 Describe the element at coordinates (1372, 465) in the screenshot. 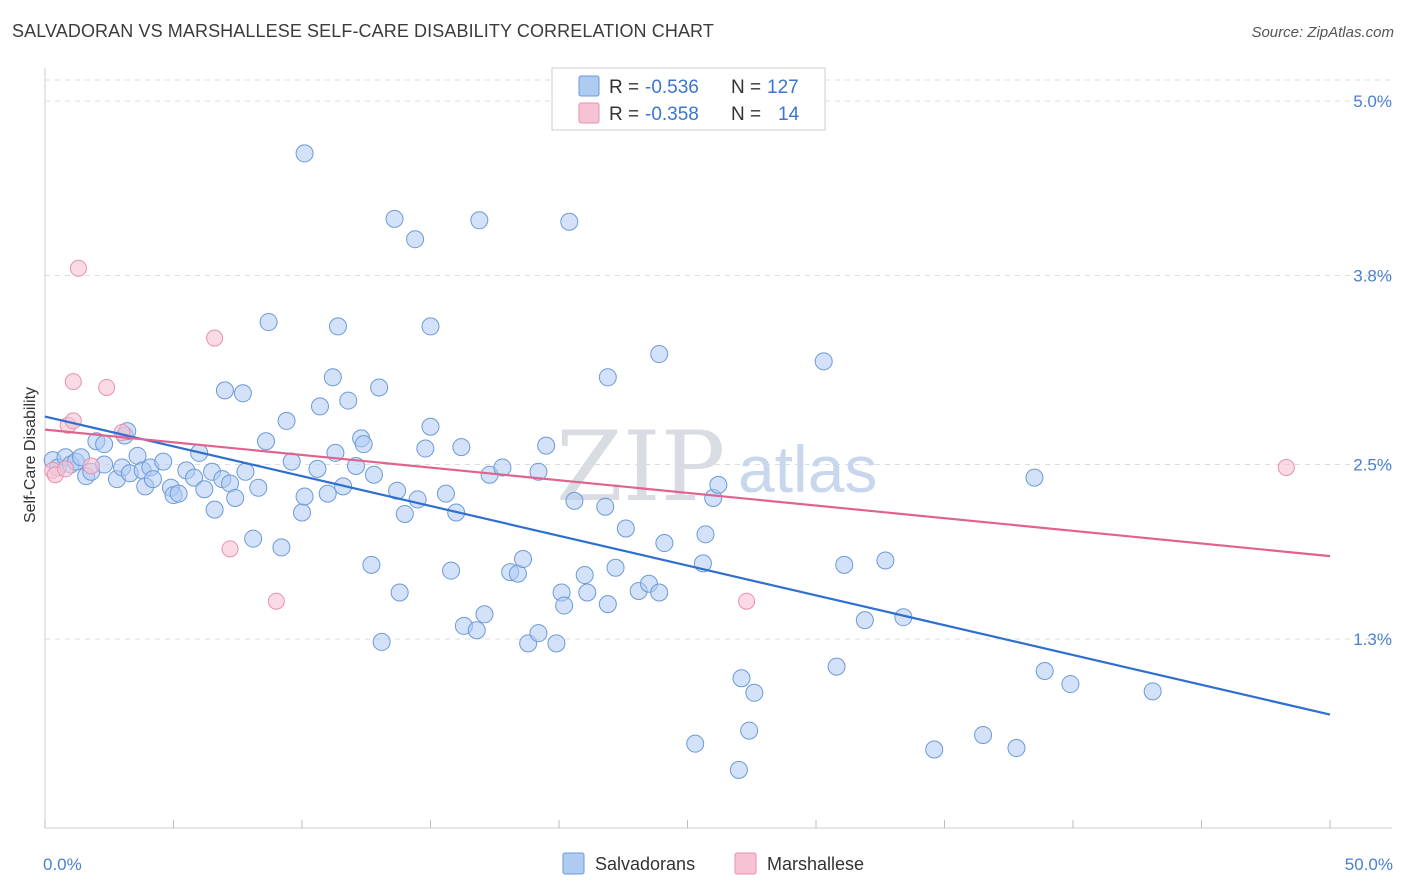

I see `y-tick-label: 2.5%` at that location.